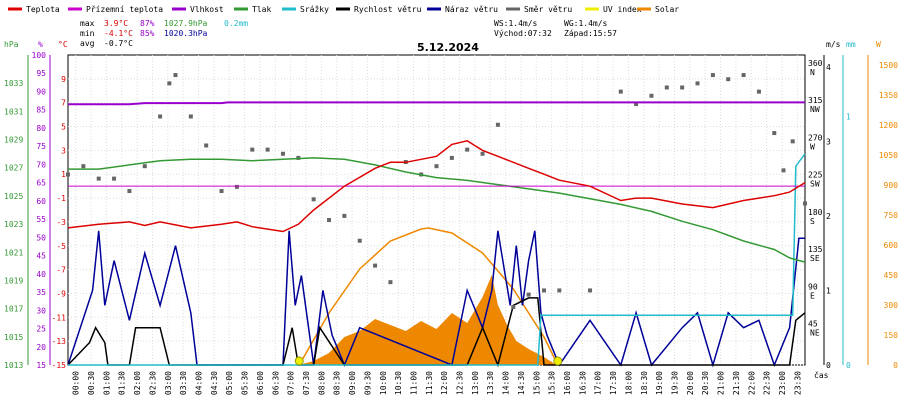 The width and height of the screenshot is (900, 400). What do you see at coordinates (87, 43) in the screenshot?
I see `stat-avg-label: avg` at bounding box center [87, 43].